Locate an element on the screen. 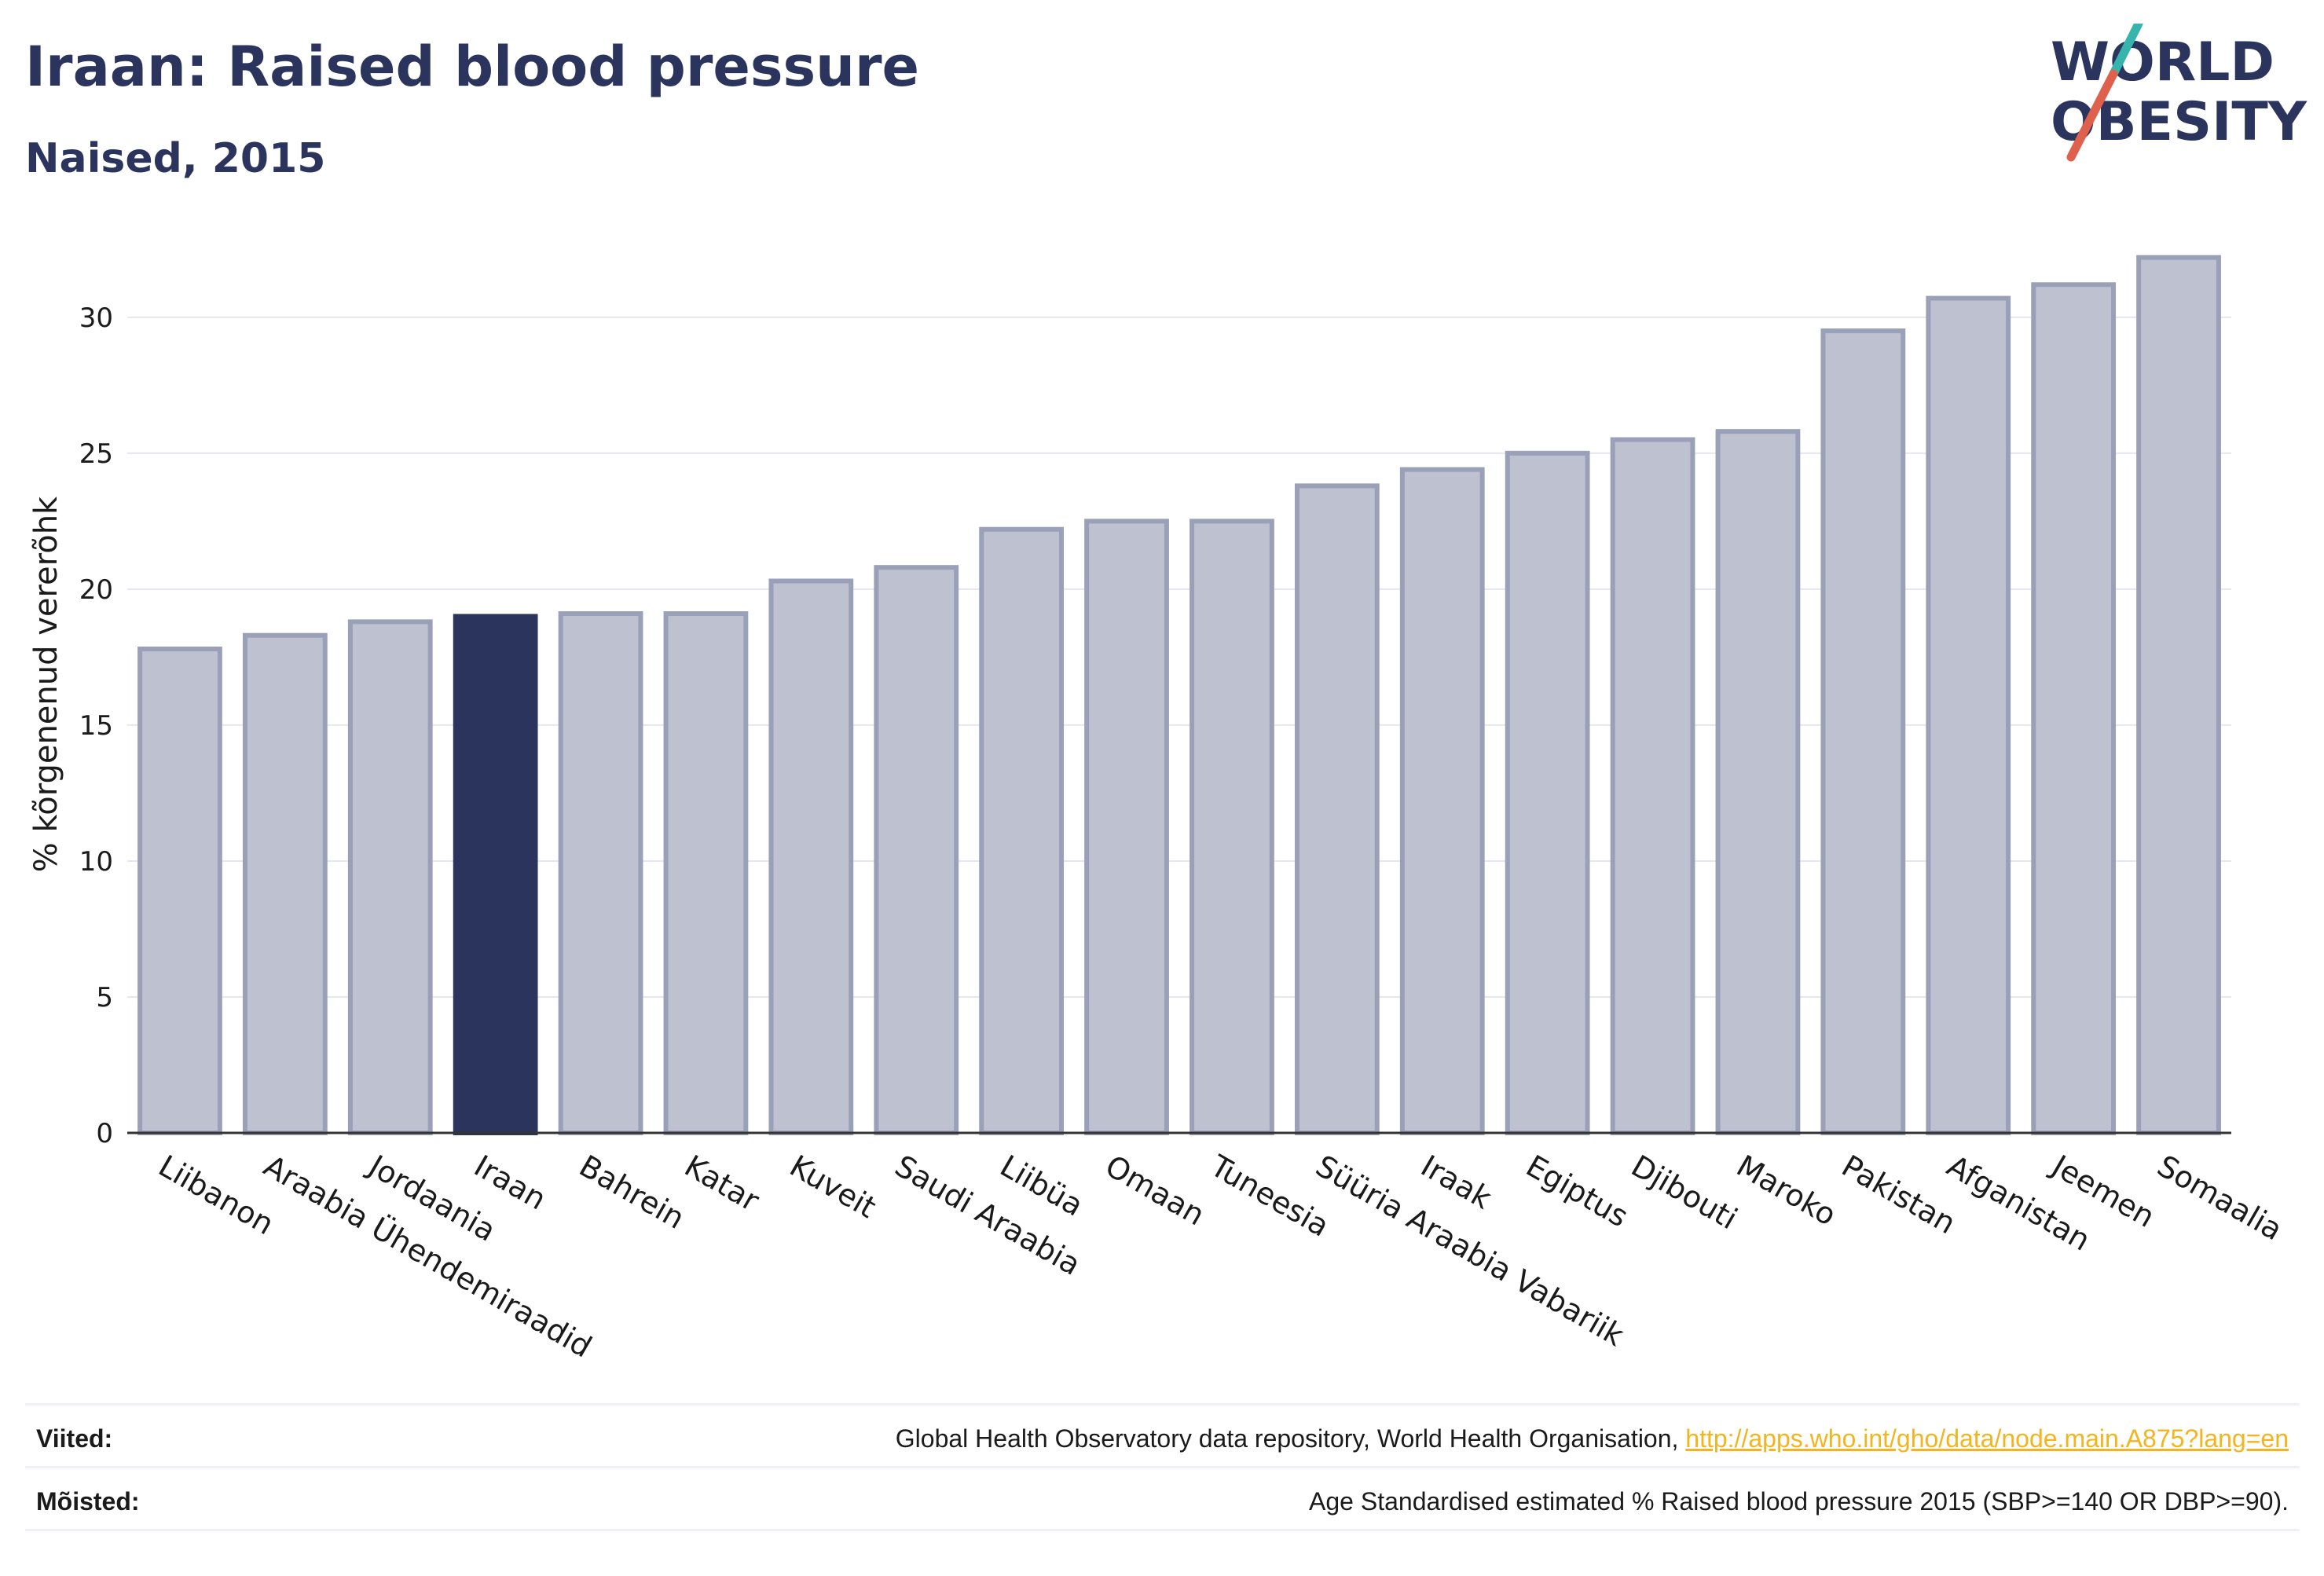  footer-divider is located at coordinates (1162, 1530).